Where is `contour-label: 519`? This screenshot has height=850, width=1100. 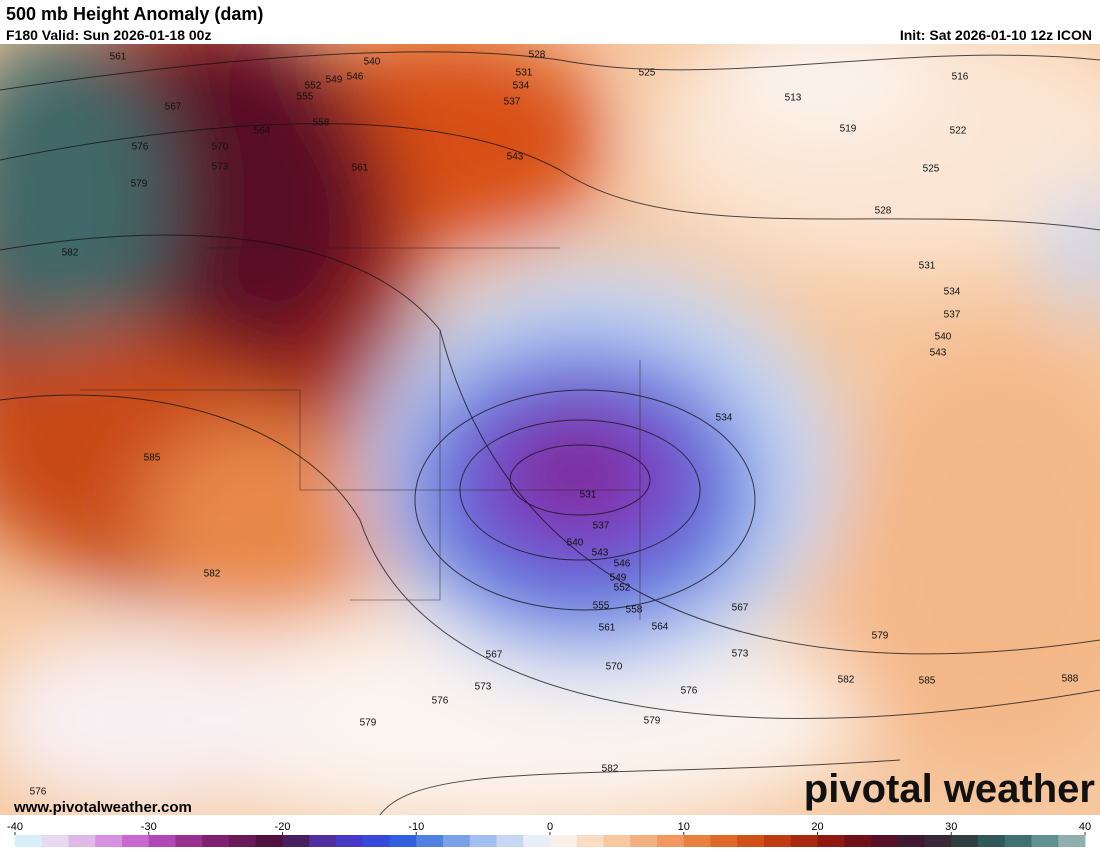
contour-label: 519 is located at coordinates (848, 129).